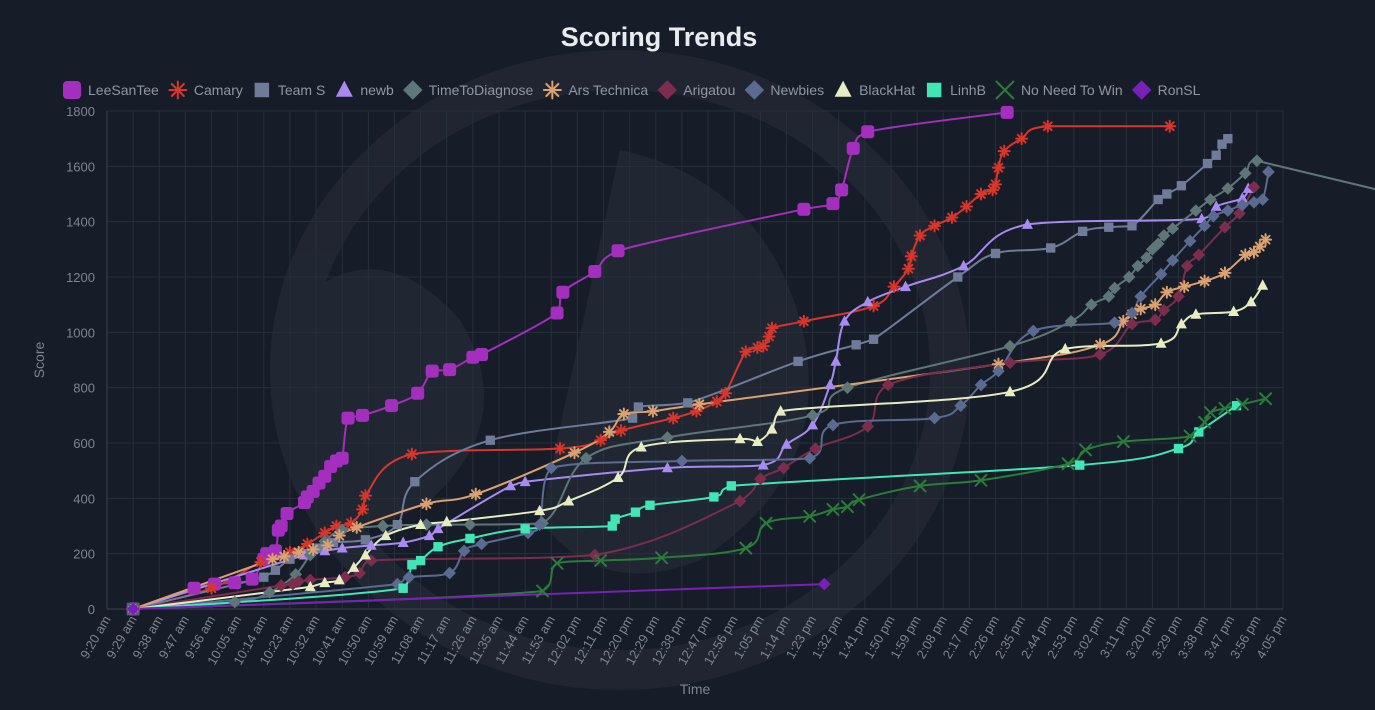  What do you see at coordinates (87, 360) in the screenshot?
I see `y-axis: 0 200 400 600 800 1000 1200 1400 1600 1800` at bounding box center [87, 360].